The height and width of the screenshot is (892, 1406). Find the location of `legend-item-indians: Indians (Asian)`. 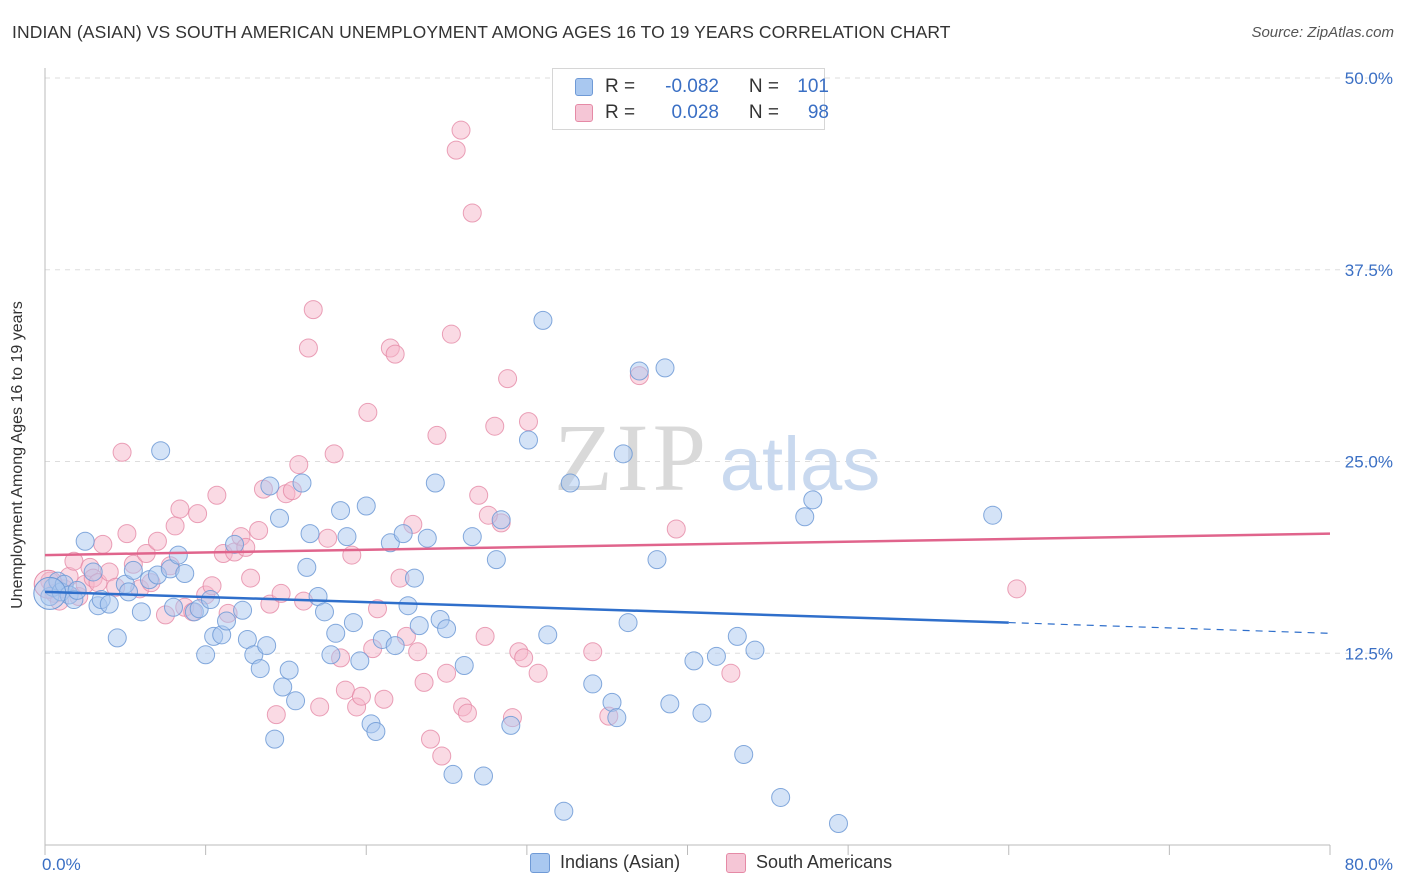

legend-item-indians: Indians (Asian) is located at coordinates (605, 862).